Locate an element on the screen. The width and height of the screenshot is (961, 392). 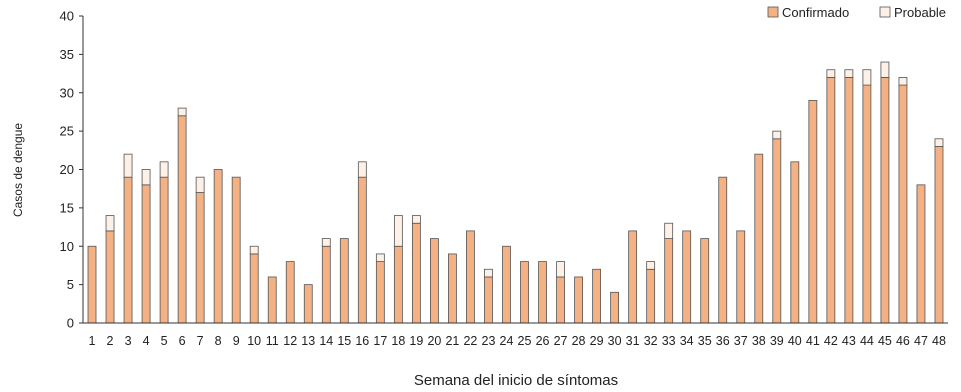
x-tick-label: 29 is located at coordinates (597, 341).